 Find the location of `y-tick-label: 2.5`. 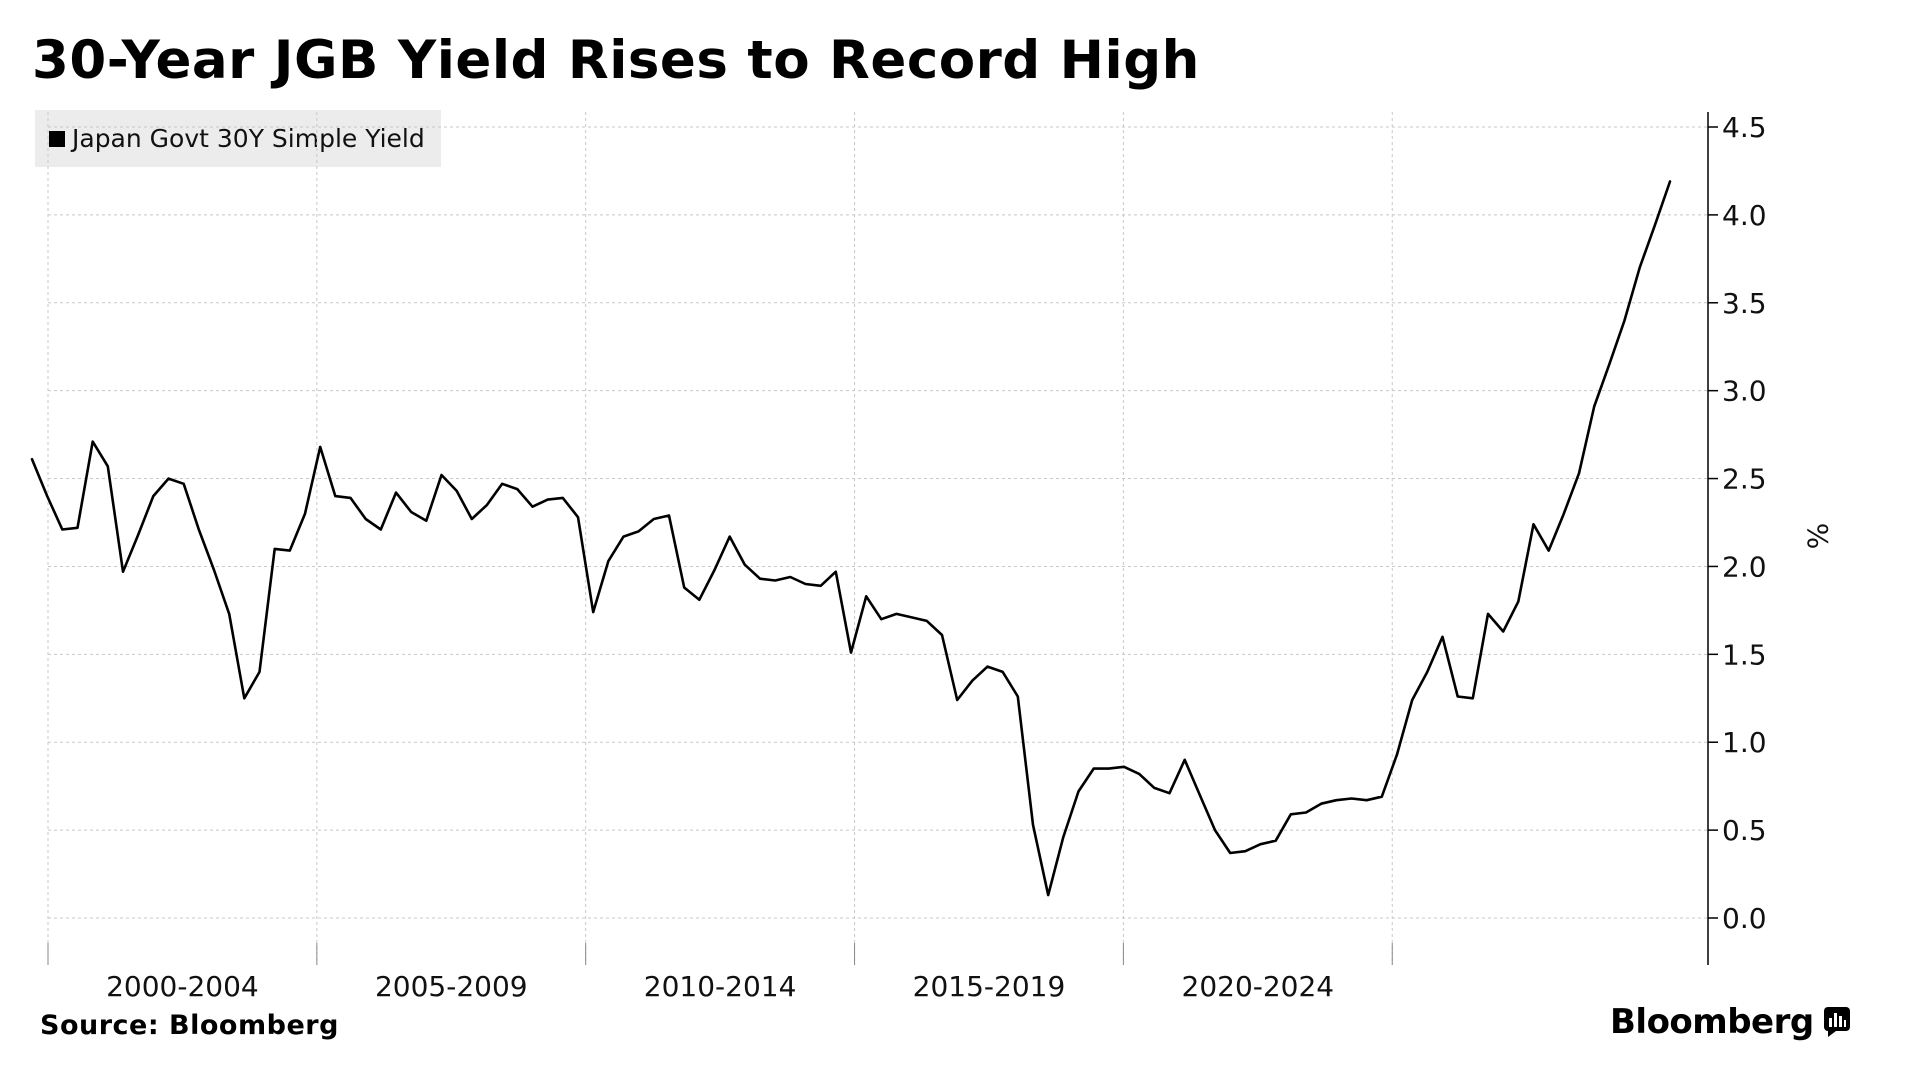

y-tick-label: 2.5 is located at coordinates (1744, 479).